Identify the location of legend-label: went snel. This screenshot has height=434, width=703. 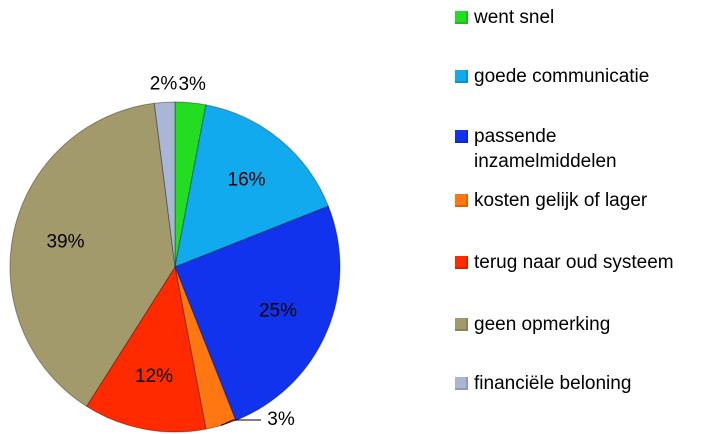
(514, 17).